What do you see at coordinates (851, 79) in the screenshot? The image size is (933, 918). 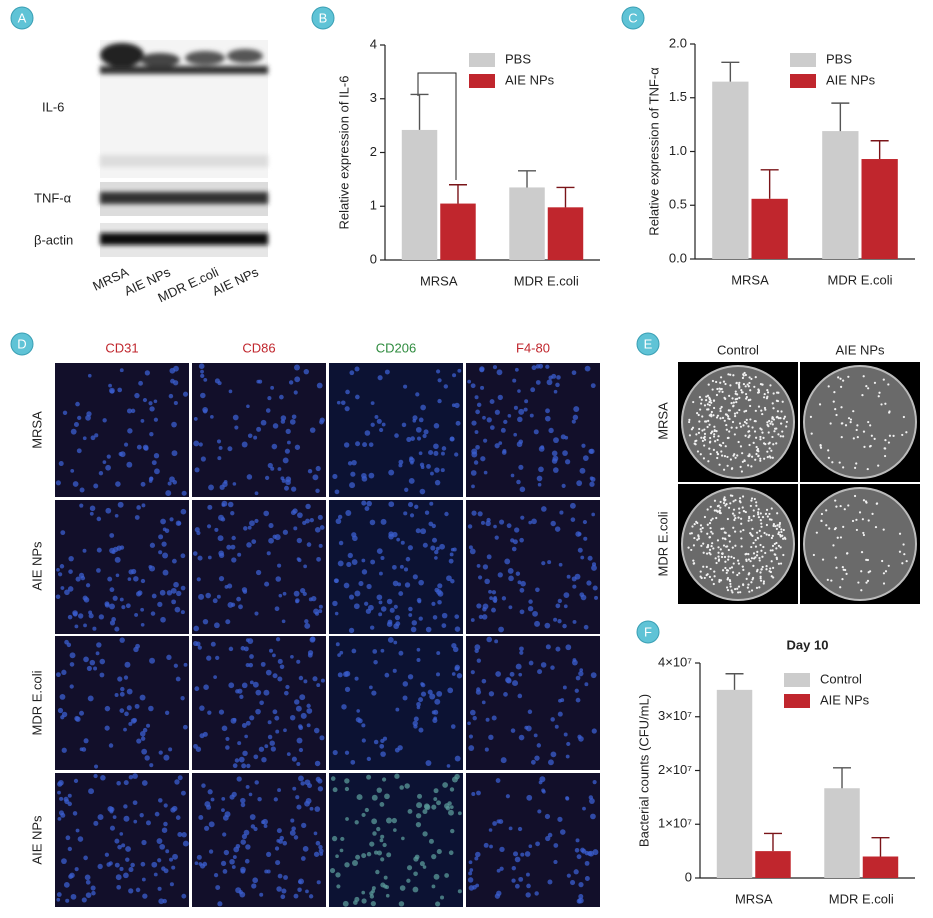 I see `legend-label: AIE NPs` at bounding box center [851, 79].